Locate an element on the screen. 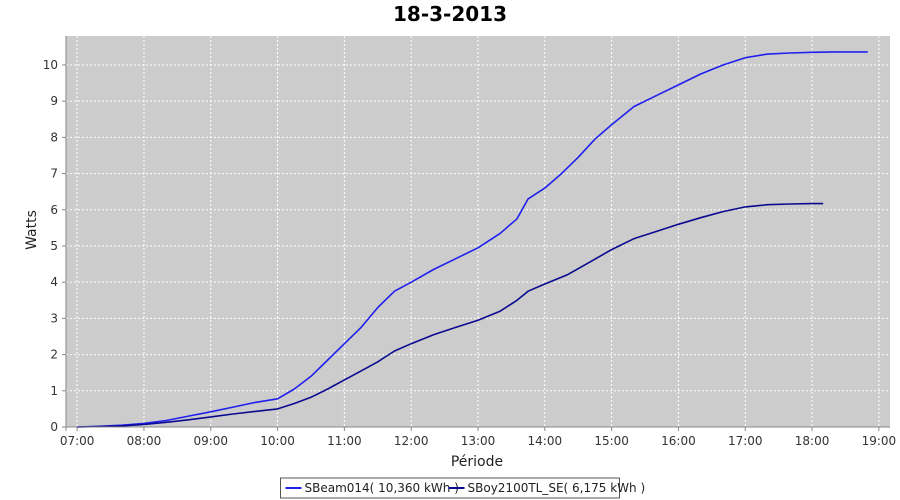 This screenshot has width=900, height=500. y-tick-label: 9 is located at coordinates (54, 101).